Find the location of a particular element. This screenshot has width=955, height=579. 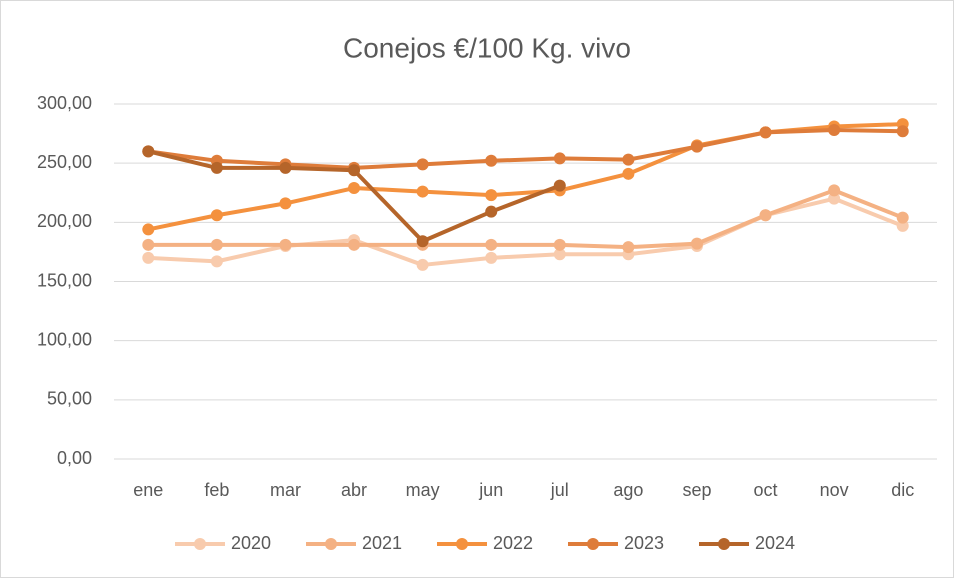

y-tick-label: 150,00 is located at coordinates (64, 280).